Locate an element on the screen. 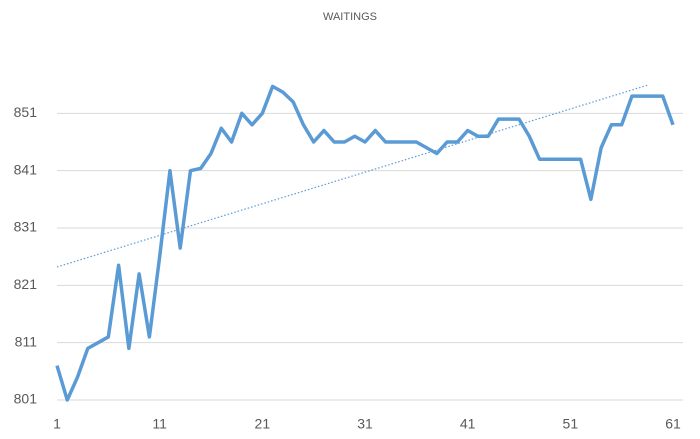 This screenshot has height=439, width=700. y-tick-label: 821 is located at coordinates (26, 284).